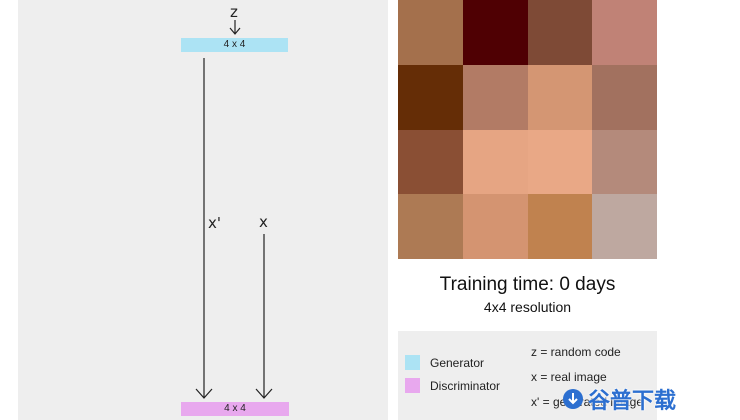 This screenshot has width=740, height=420. I want to click on legend-x-desc: x = real image, so click(569, 377).